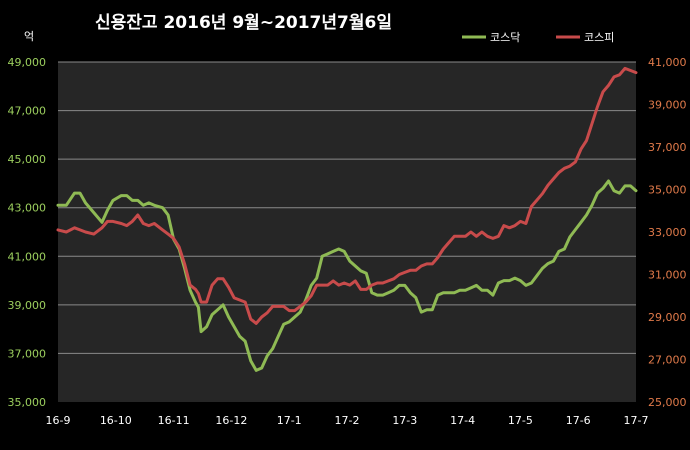  I want to click on x-tick-label: 17-6, so click(578, 420).